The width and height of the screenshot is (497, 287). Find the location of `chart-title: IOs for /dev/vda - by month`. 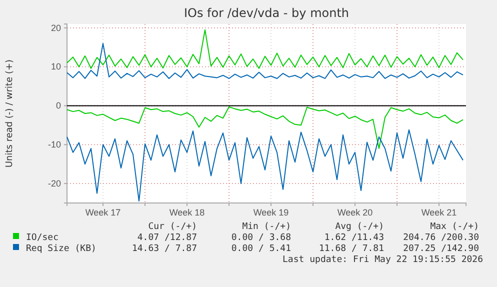

chart-title: IOs for /dev/vda - by month is located at coordinates (267, 13).